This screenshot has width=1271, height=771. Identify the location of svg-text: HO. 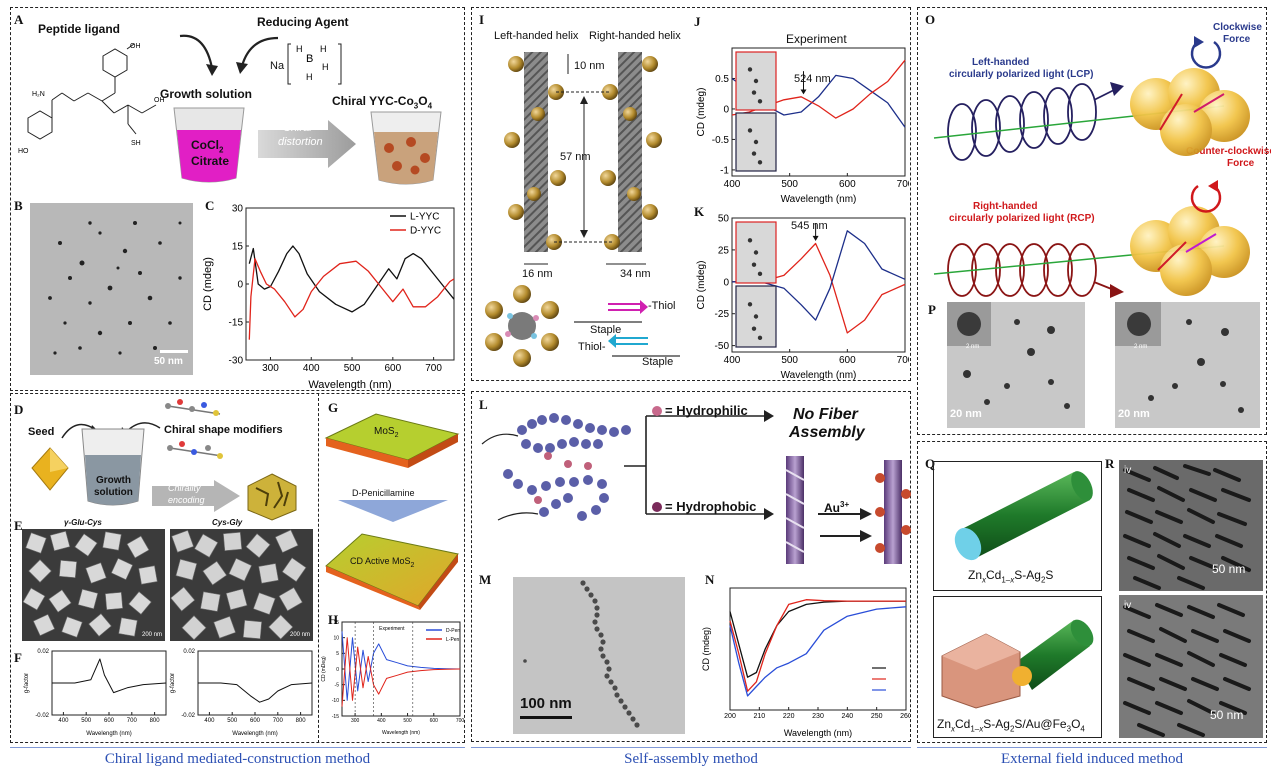
(23, 151).